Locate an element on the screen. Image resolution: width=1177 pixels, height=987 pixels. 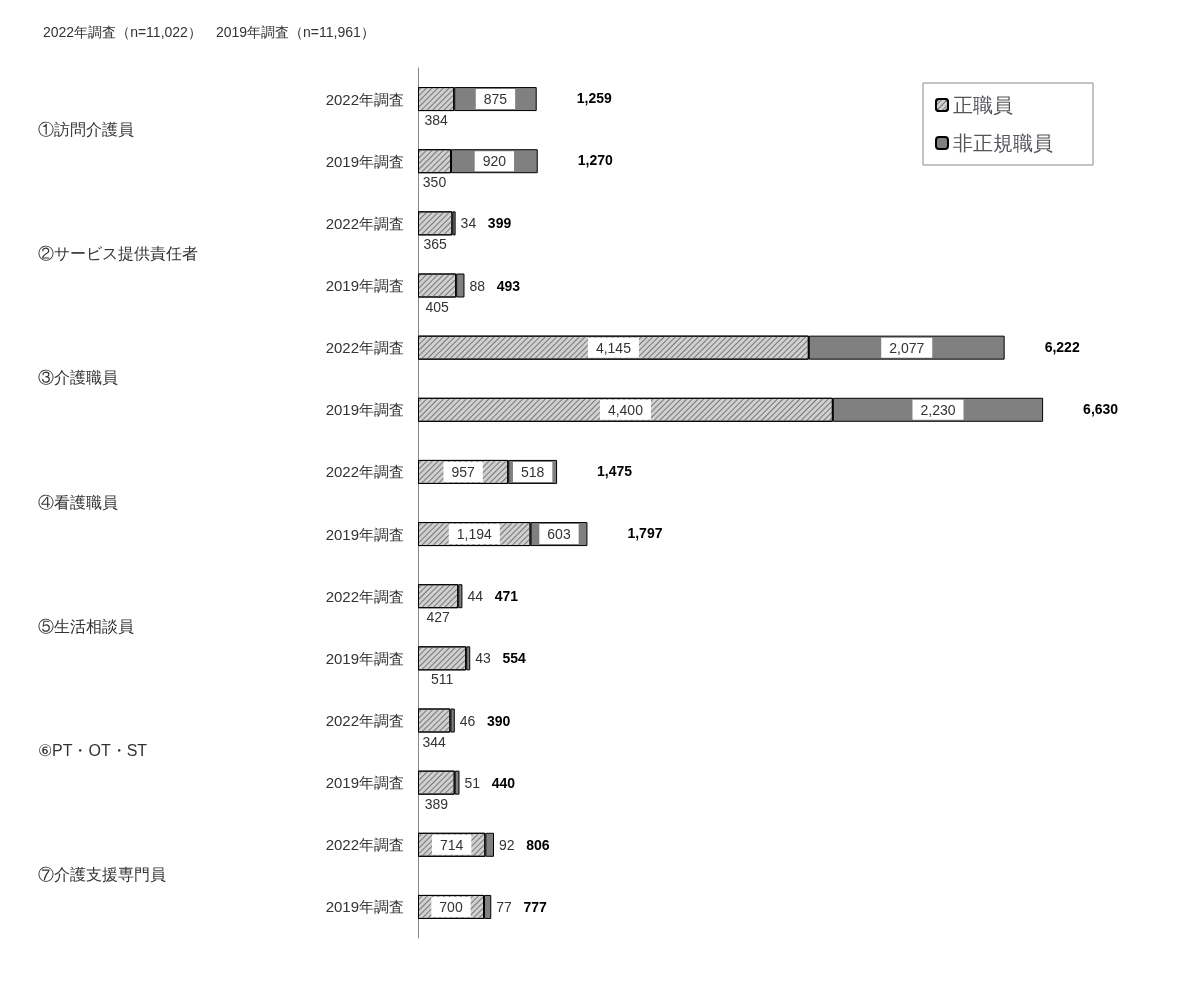
text: ④看護職員 is located at coordinates (78, 502).